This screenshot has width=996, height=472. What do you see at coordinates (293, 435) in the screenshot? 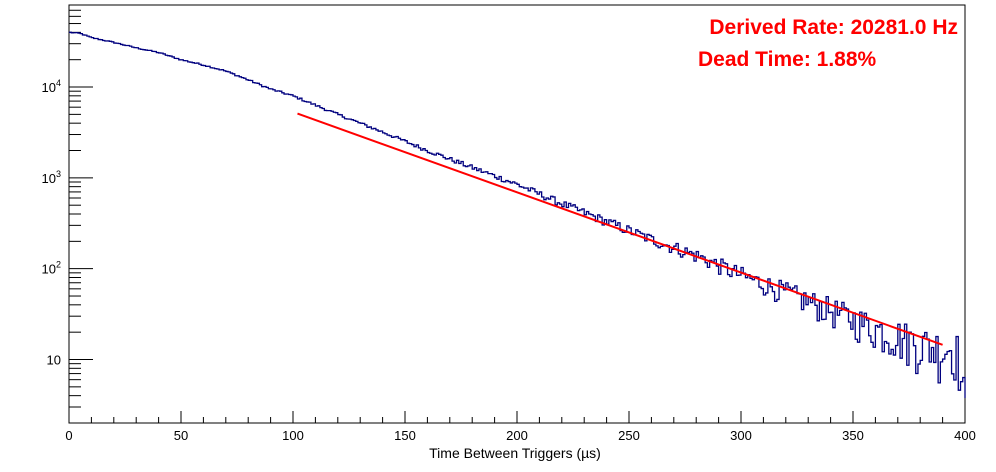
I see `x-tick-label: 100` at bounding box center [293, 435].